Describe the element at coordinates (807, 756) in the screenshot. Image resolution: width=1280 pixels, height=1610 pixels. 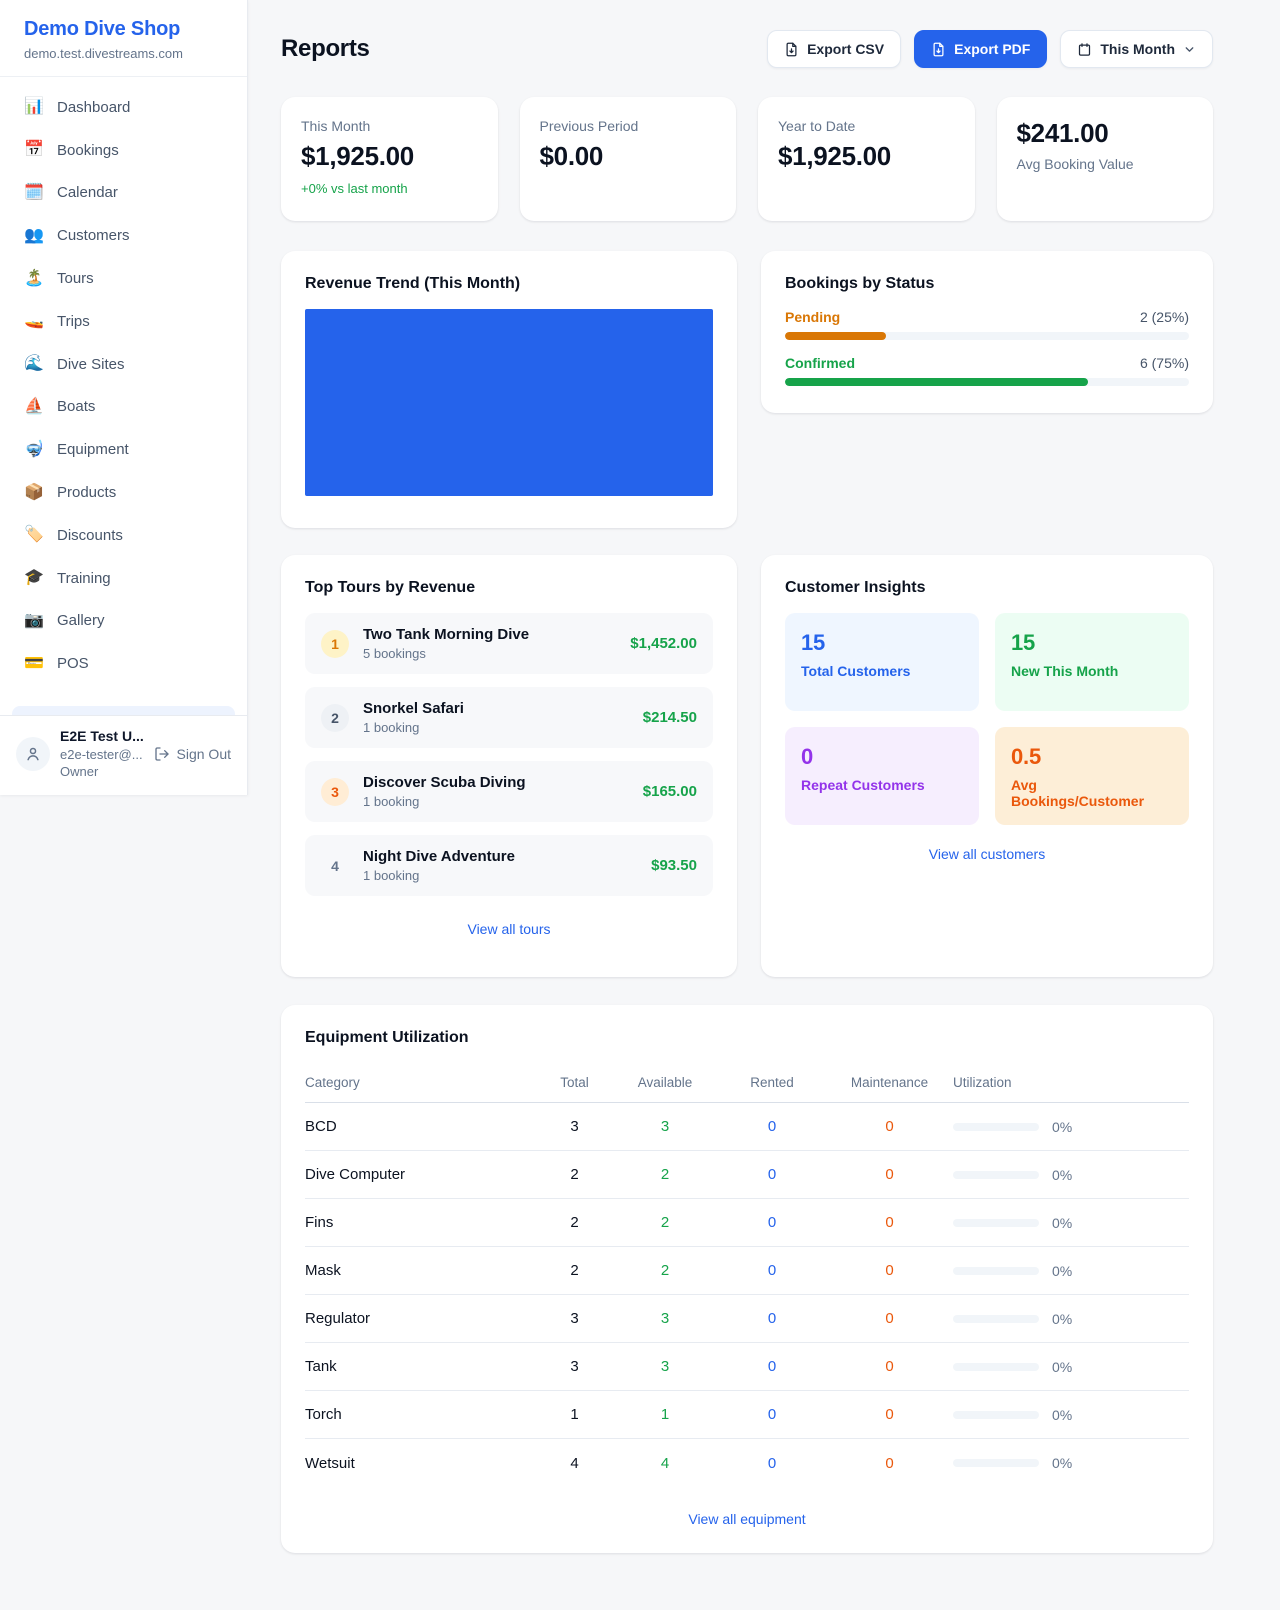
I see `insight-value: 0` at that location.